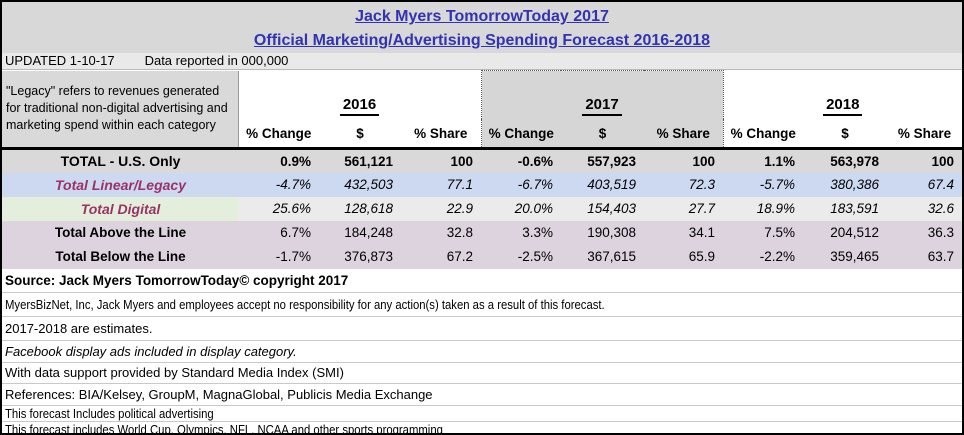 The width and height of the screenshot is (964, 435). What do you see at coordinates (842, 95) in the screenshot?
I see `year-header-2018: 2018` at bounding box center [842, 95].